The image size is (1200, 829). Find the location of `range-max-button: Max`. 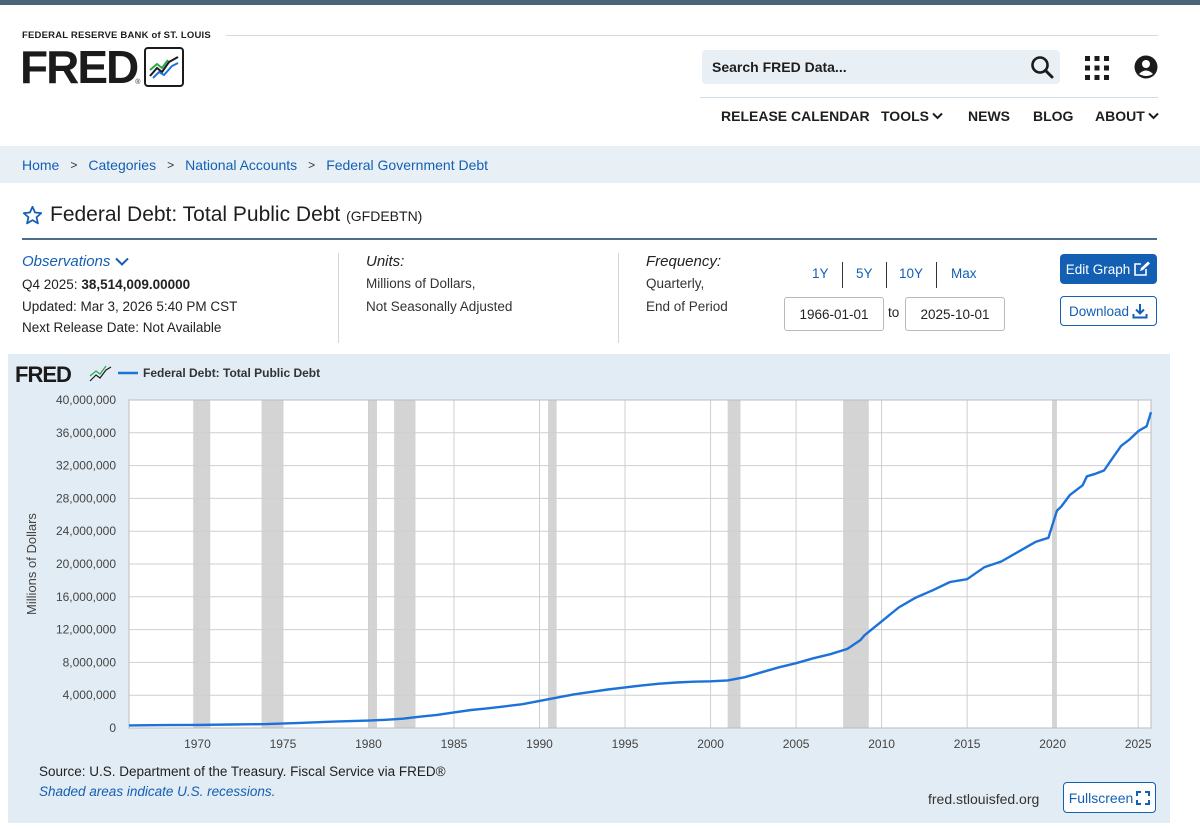

range-max-button: Max is located at coordinates (964, 273).